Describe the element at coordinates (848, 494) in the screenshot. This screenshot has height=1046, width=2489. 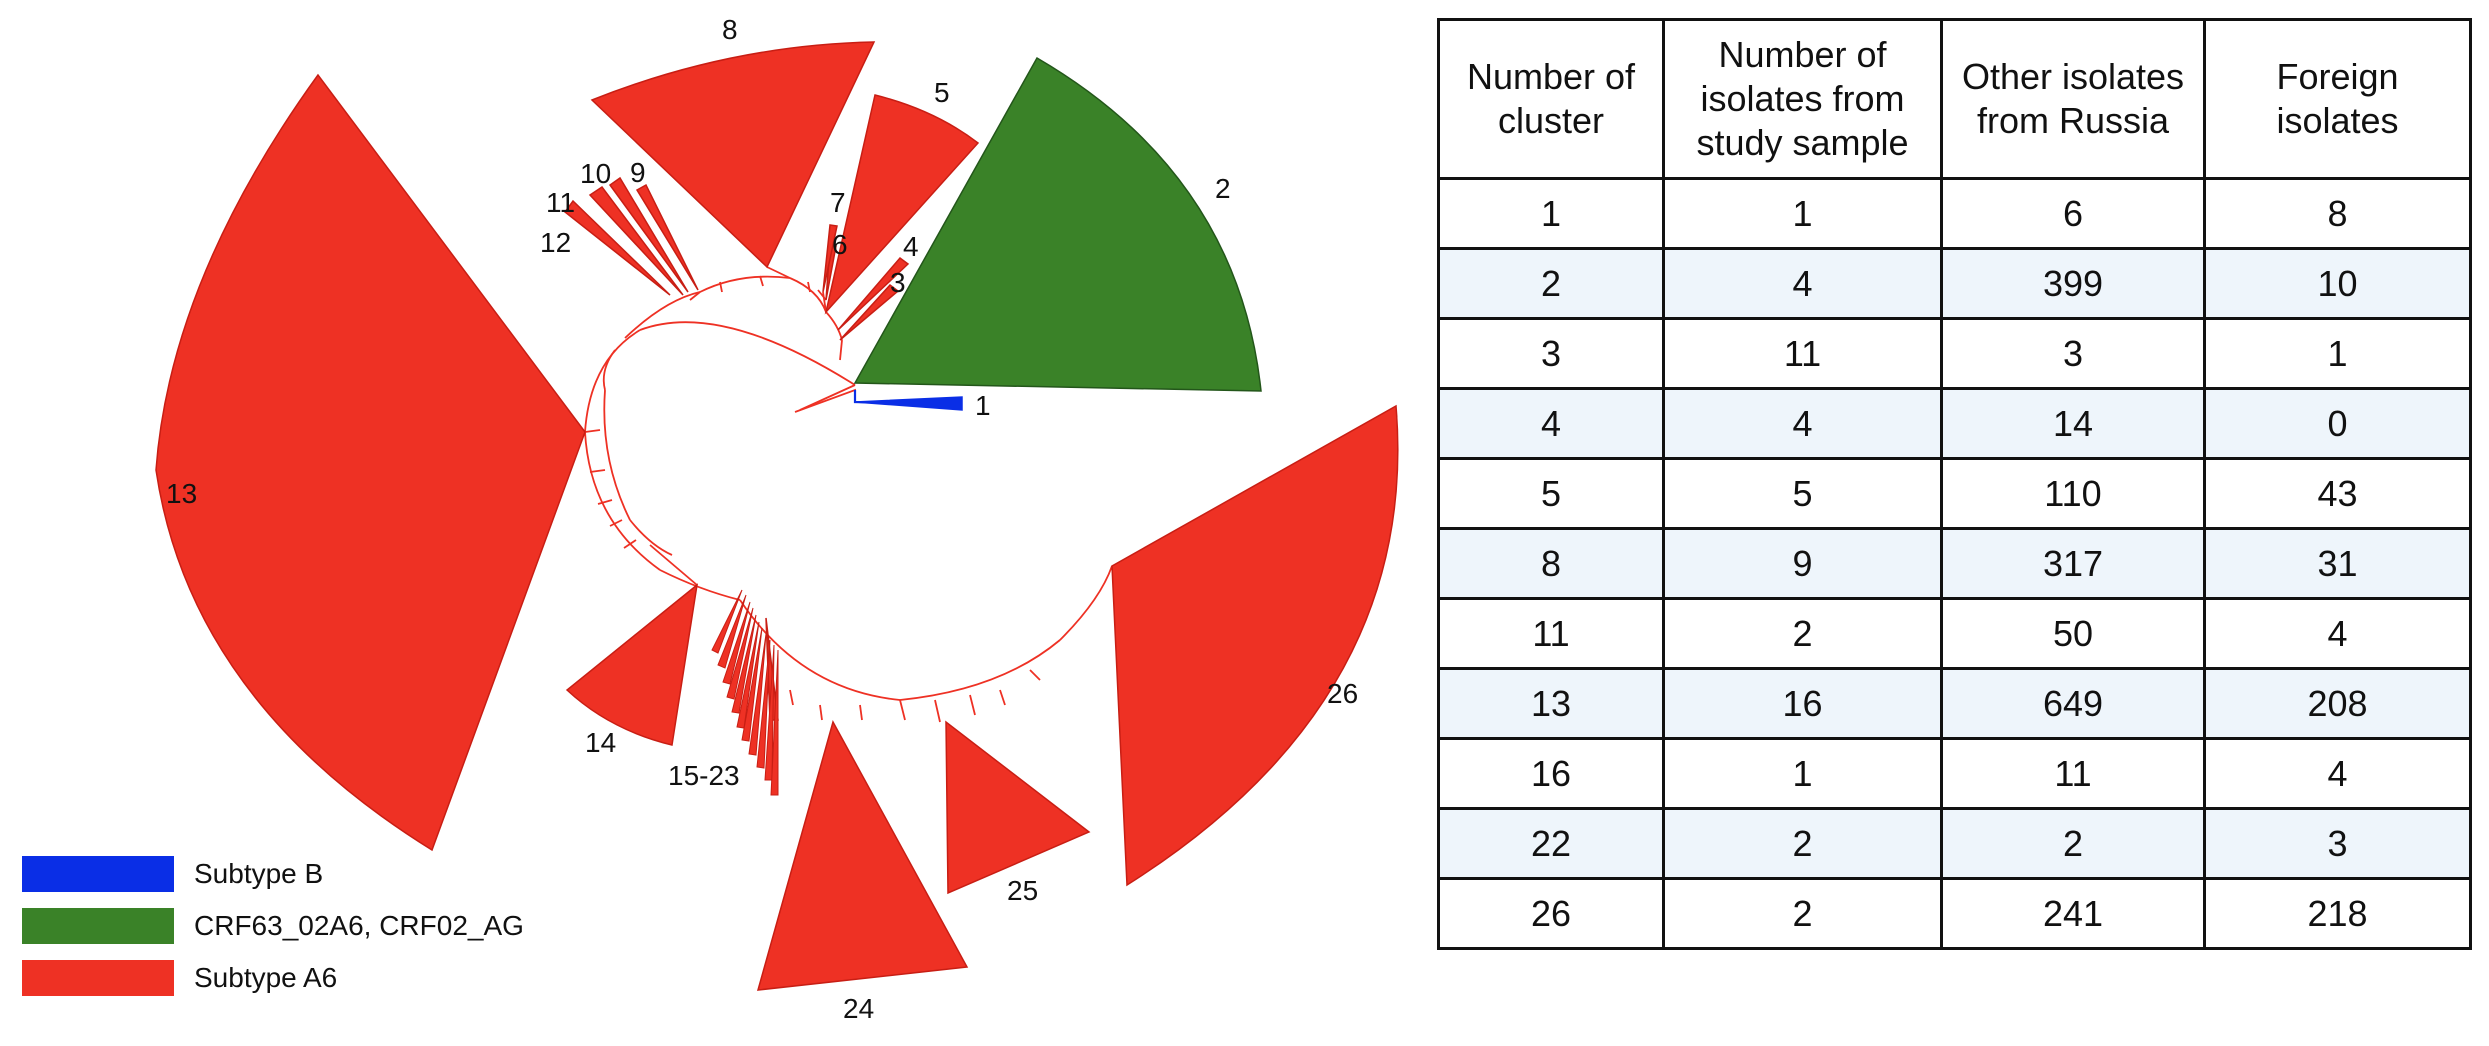
I see `tree-branches` at that location.